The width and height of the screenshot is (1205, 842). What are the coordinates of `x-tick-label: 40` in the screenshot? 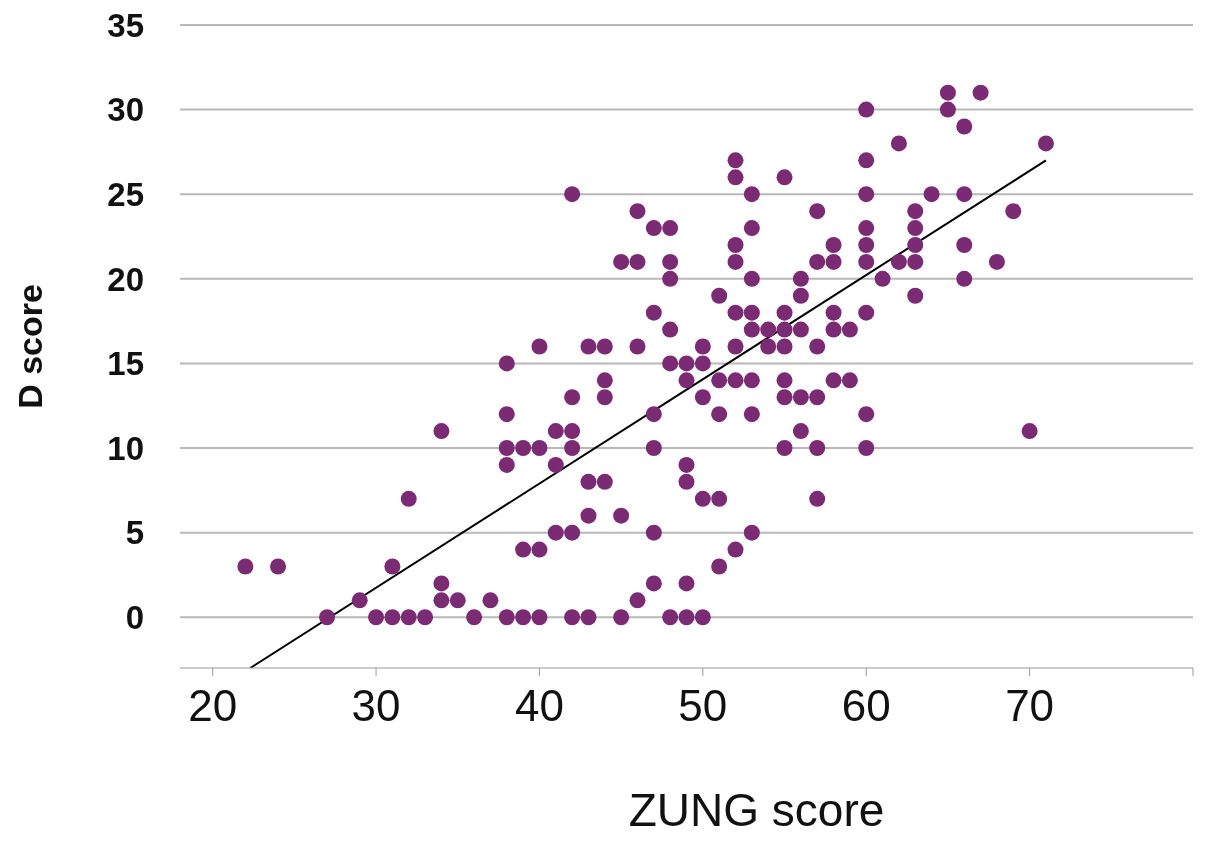 It's located at (539, 706).